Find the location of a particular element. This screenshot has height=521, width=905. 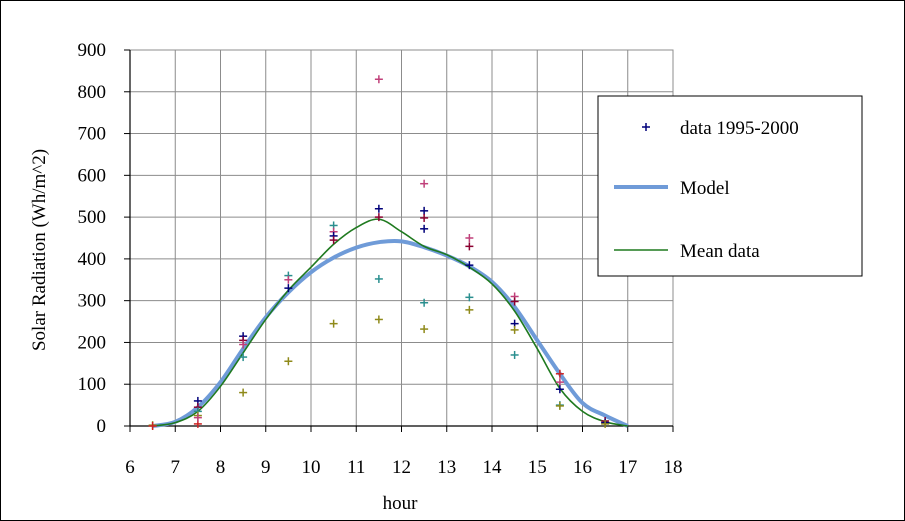

y-tick-label: 100 is located at coordinates (92, 384).